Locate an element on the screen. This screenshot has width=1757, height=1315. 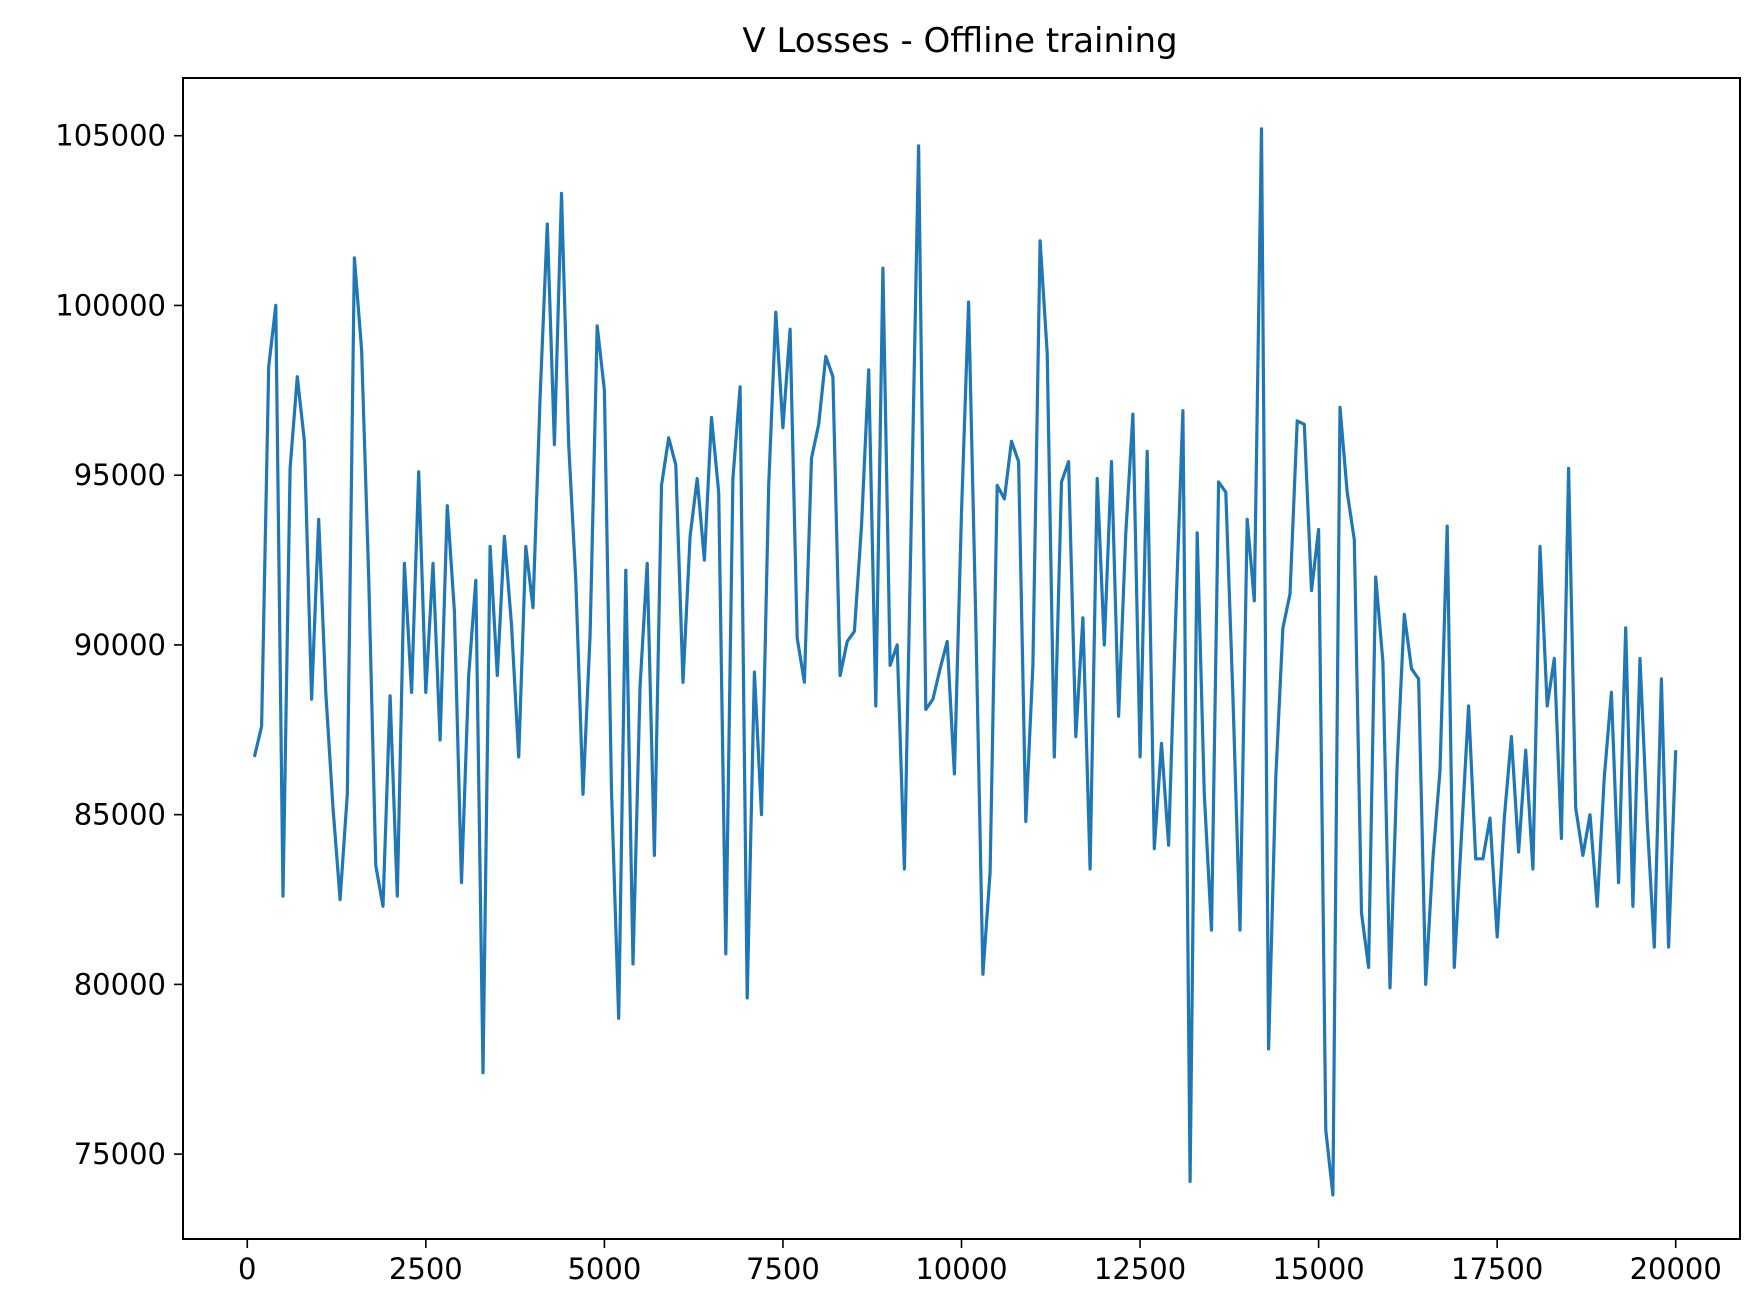
y-tick-label: 105000 is located at coordinates (110, 136).